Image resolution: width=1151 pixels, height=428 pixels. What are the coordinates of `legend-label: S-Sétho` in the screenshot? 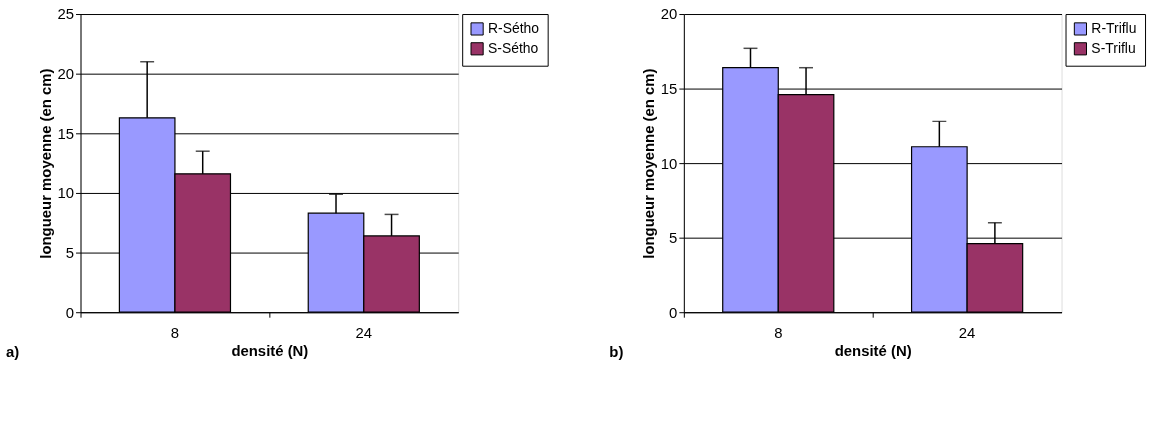 It's located at (513, 47).